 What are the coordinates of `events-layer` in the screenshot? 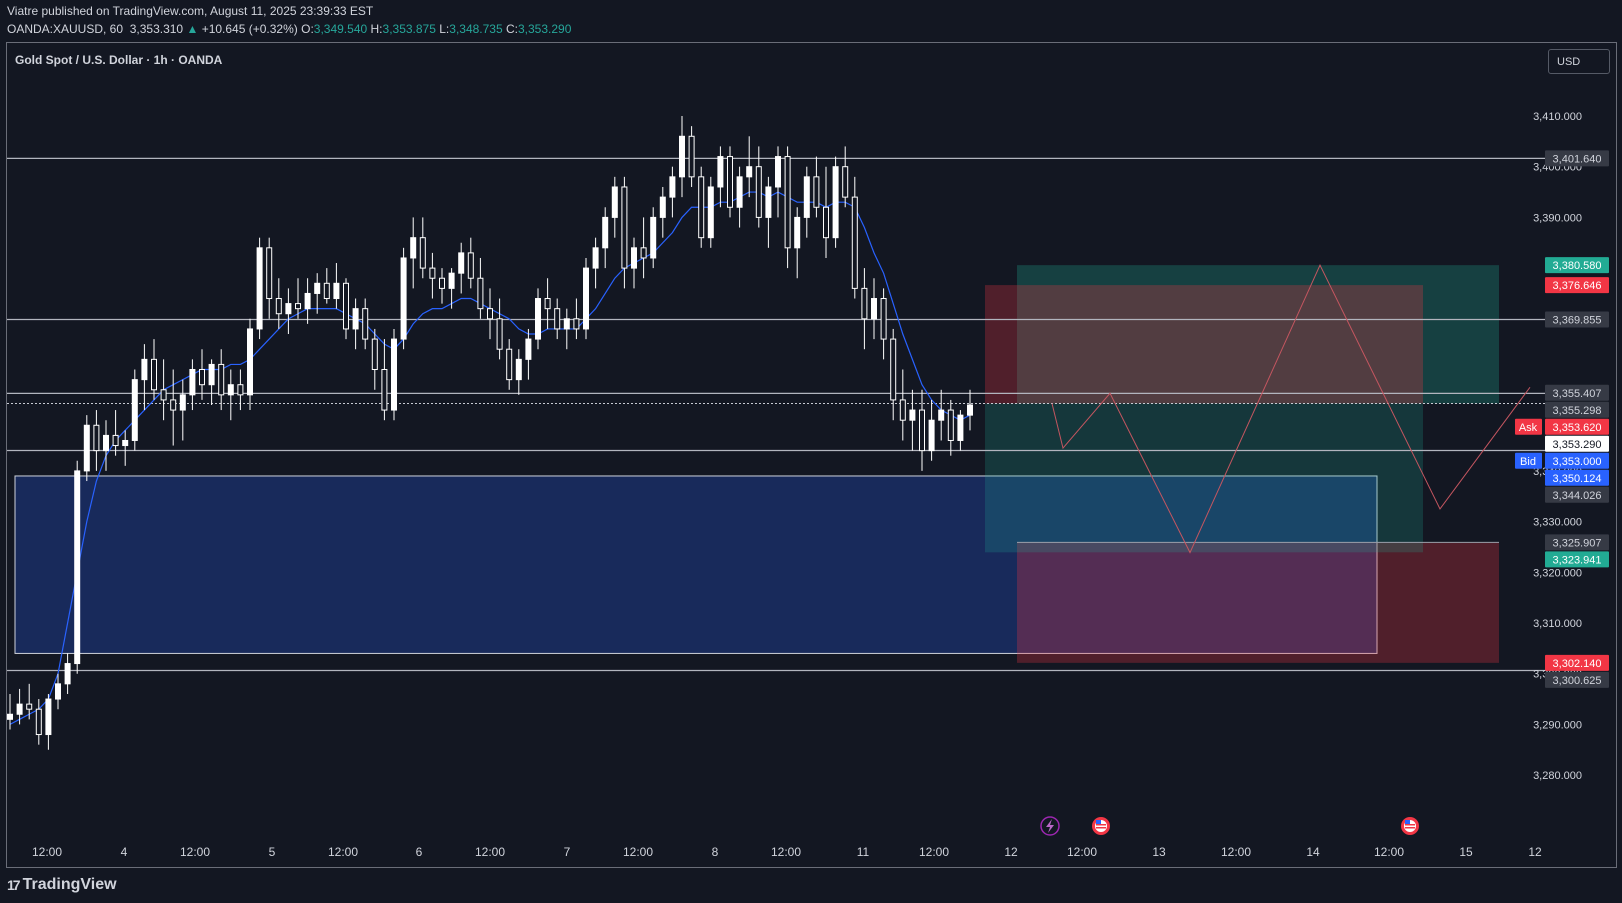 It's located at (1229, 826).